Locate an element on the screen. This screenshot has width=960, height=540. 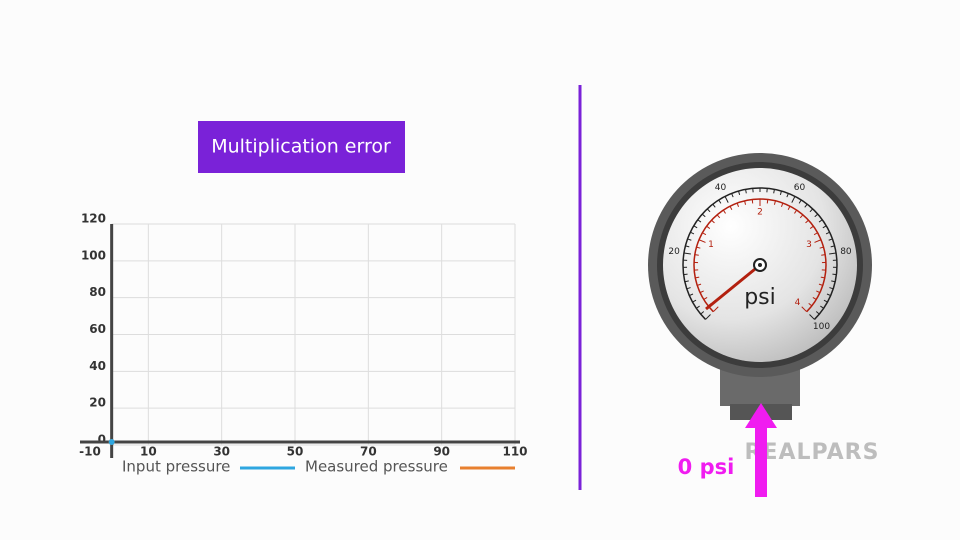
dial-label: 40 is located at coordinates (721, 188).